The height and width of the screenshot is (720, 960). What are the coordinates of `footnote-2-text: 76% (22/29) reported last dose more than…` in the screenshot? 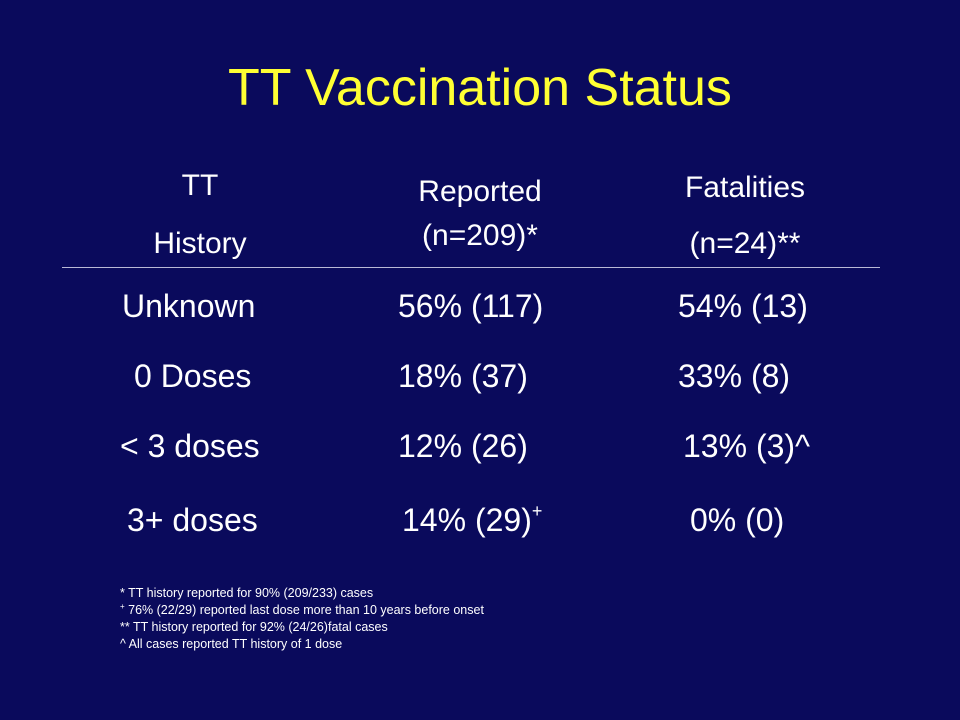 It's located at (304, 610).